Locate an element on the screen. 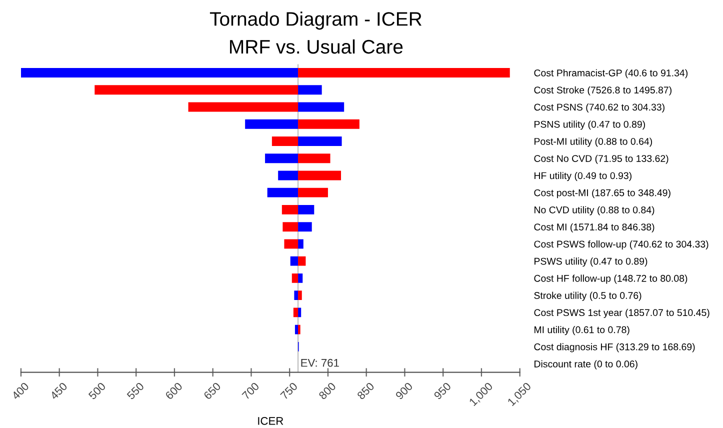  y-tick-label: MI utility (0.61 to 0.78) is located at coordinates (582, 331).